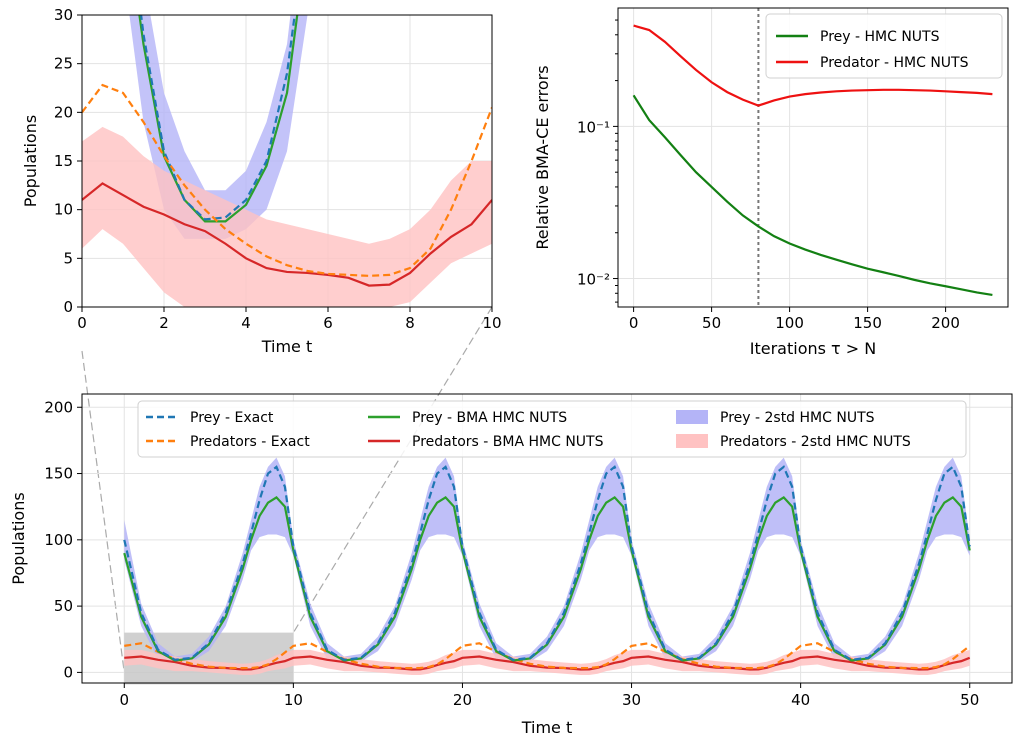  Describe the element at coordinates (63, 112) in the screenshot. I see `zoom-y-tick-label: 20` at that location.